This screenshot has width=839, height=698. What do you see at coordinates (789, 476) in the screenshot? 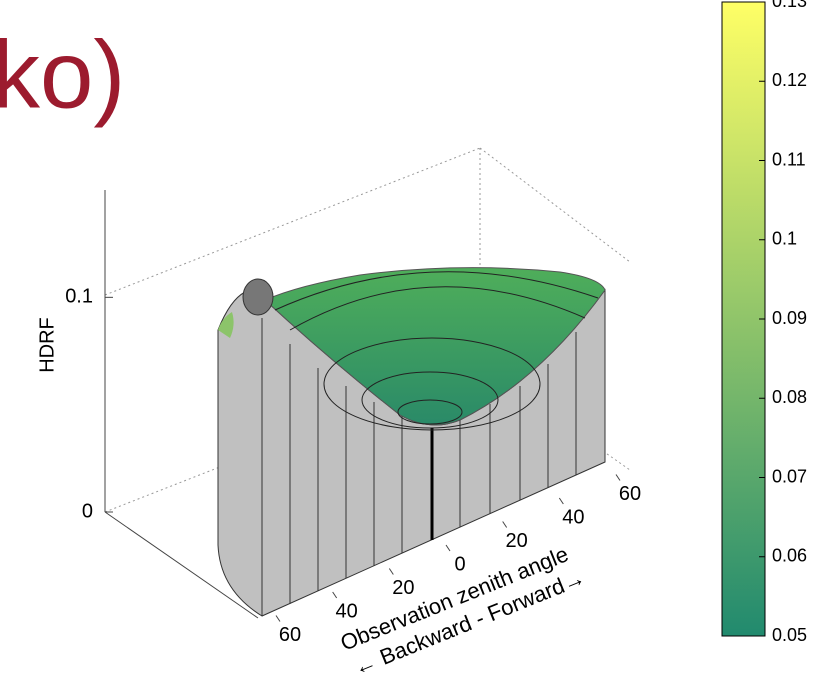
I see `colorbar-tick-label: 0.07` at bounding box center [789, 476].